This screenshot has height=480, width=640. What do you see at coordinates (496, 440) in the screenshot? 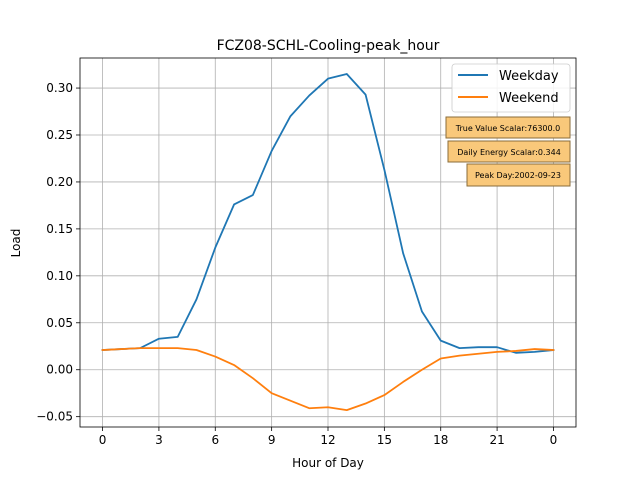
I see `x-tick-label: 21` at bounding box center [496, 440].